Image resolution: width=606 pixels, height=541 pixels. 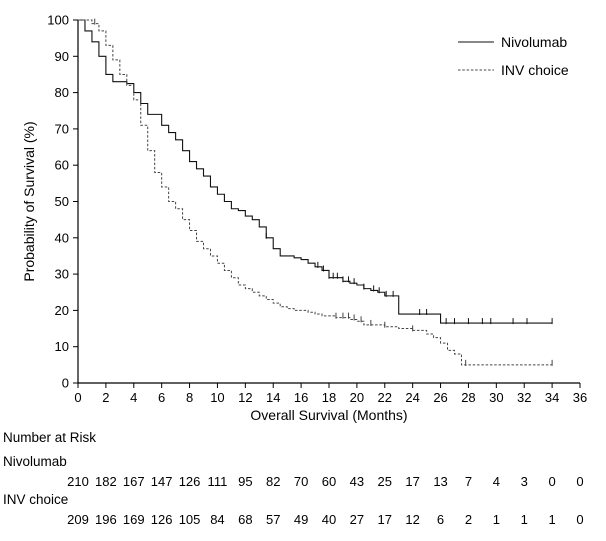 I want to click on x-tick-label: 8, so click(x=189, y=397).